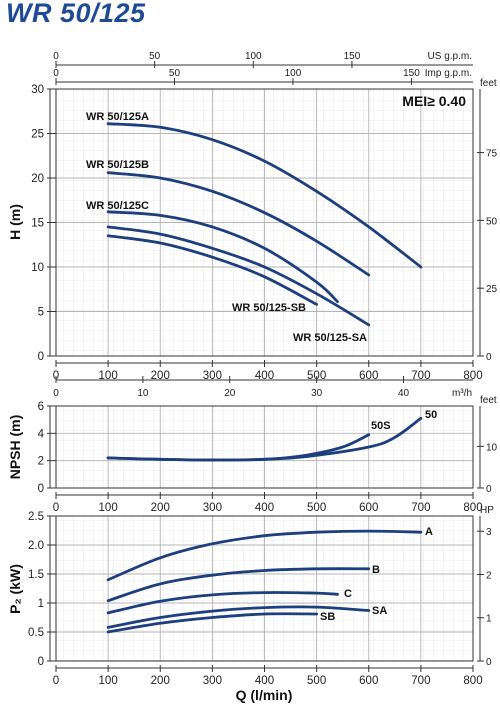  Describe the element at coordinates (41, 604) in the screenshot. I see `y-tick-label: 1` at that location.